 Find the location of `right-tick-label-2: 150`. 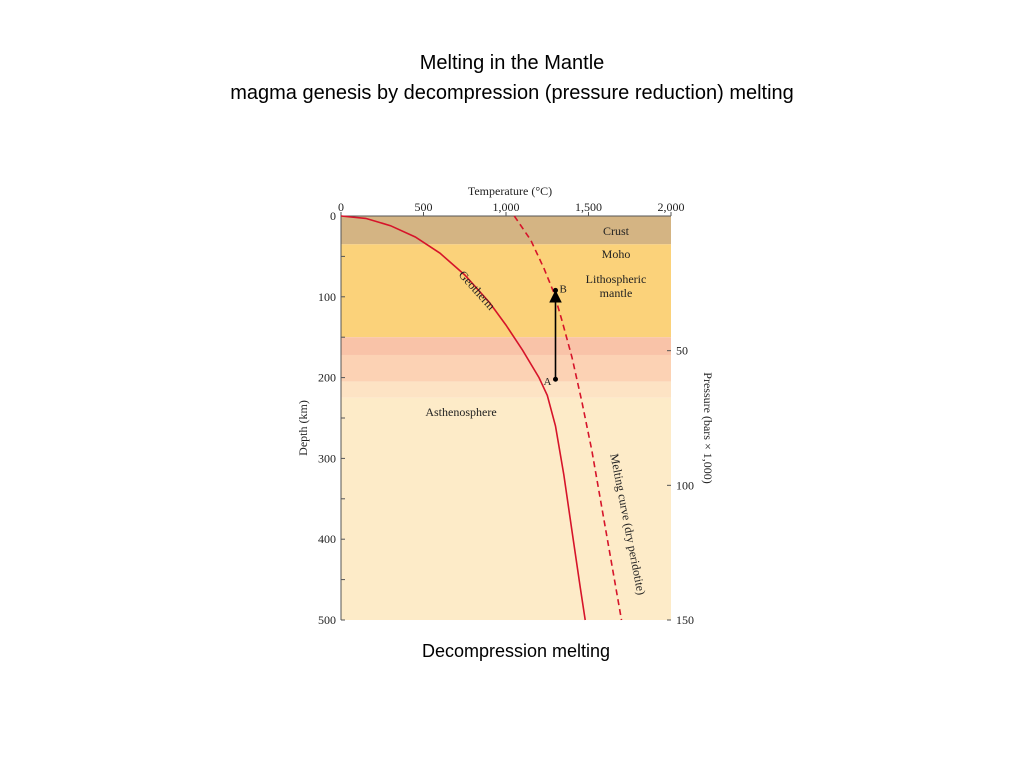

right-tick-label-2: 150 is located at coordinates (685, 620).